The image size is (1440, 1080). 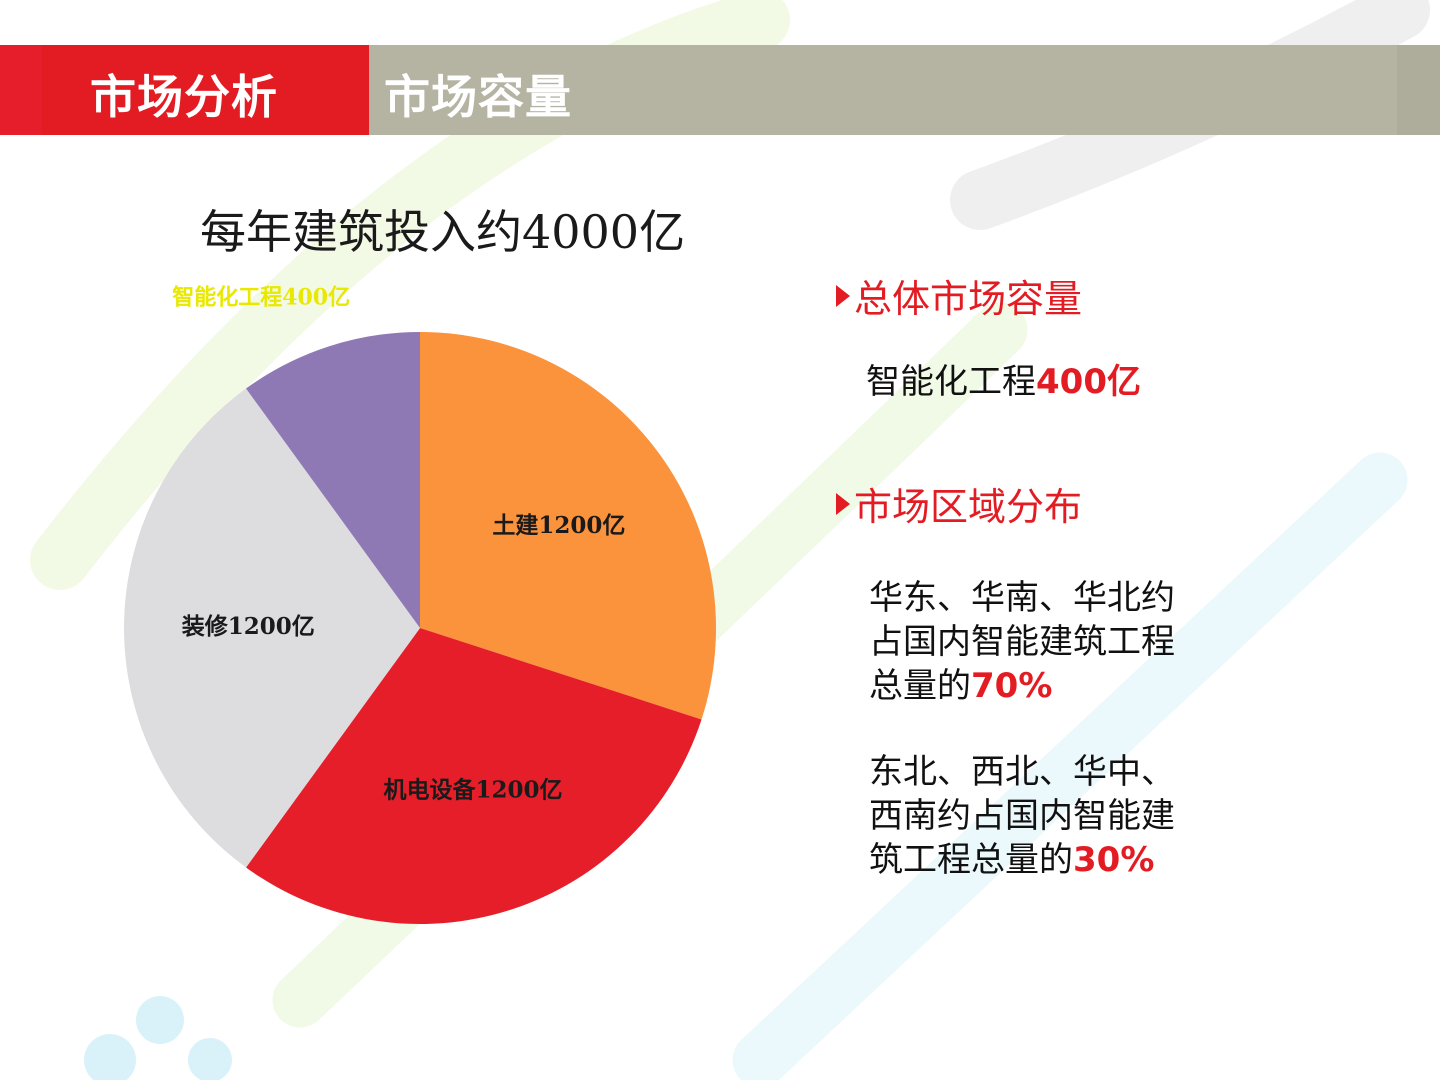 I want to click on paragraph-northeast-northwest-value: 30%, so click(x=1114, y=860).